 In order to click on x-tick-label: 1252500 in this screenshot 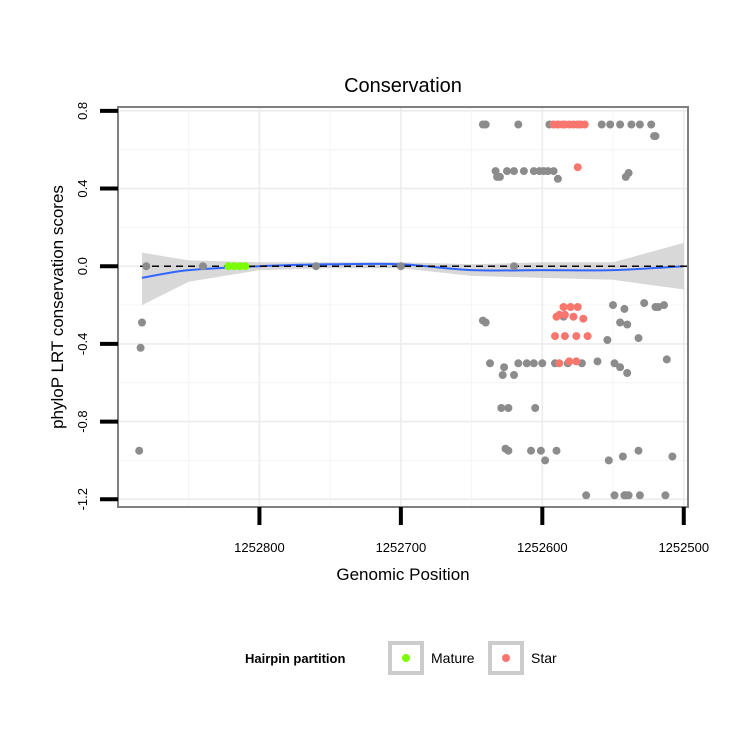, I will do `click(683, 547)`.